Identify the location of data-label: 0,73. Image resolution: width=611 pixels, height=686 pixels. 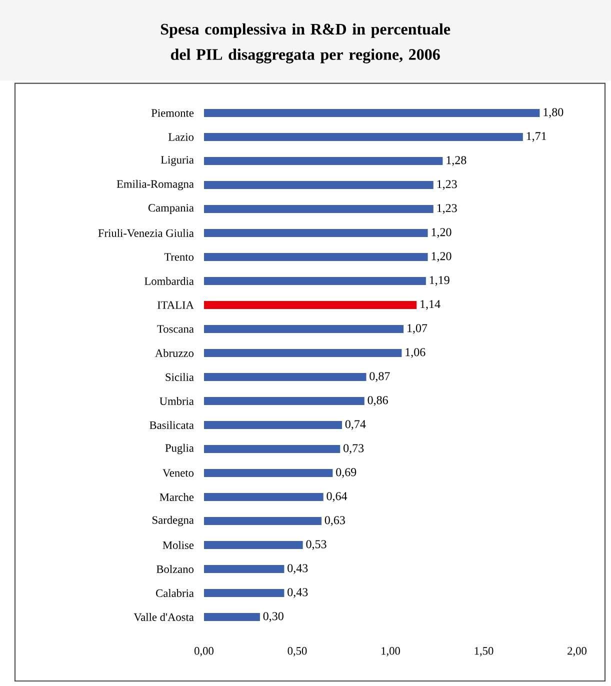
(354, 449).